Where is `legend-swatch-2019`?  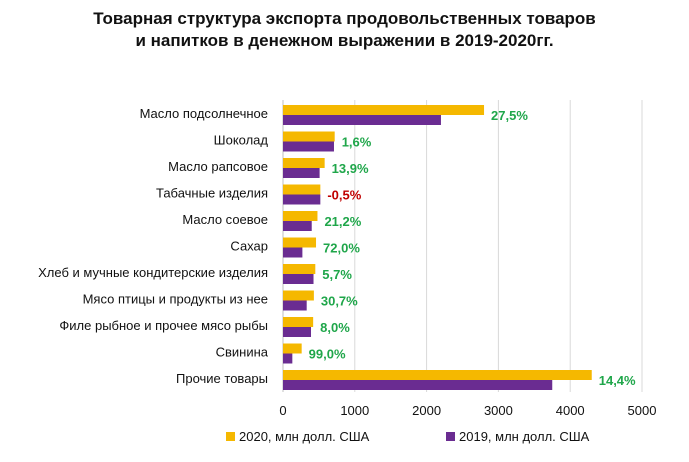
legend-swatch-2019 is located at coordinates (450, 436).